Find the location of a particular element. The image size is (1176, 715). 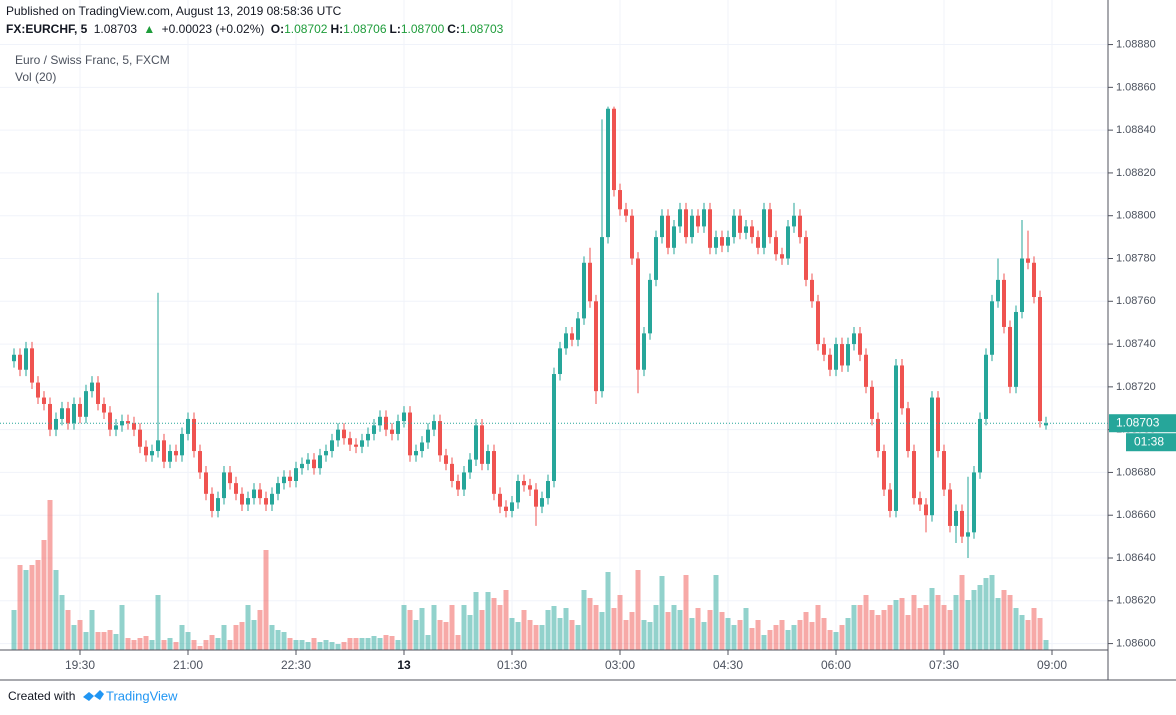

change-arrow: ▲ is located at coordinates (149, 29).